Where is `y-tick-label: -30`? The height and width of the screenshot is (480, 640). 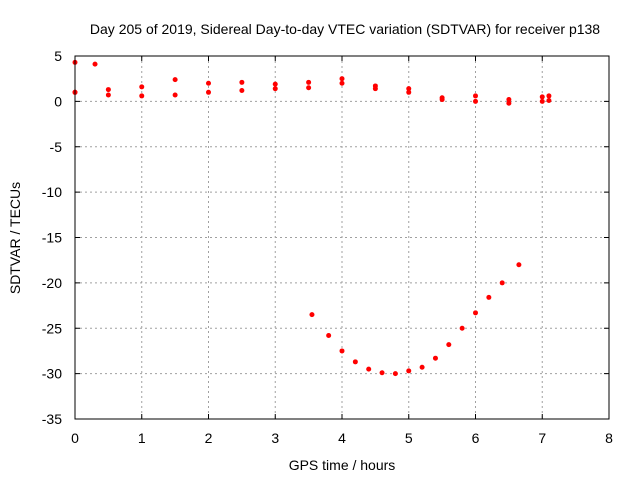 y-tick-label: -30 is located at coordinates (52, 374).